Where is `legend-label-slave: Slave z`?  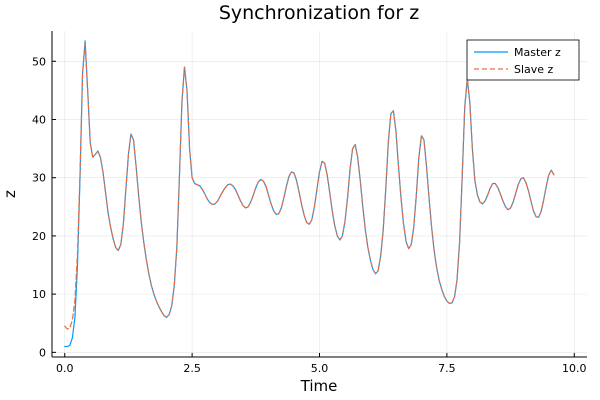 legend-label-slave: Slave z is located at coordinates (534, 69).